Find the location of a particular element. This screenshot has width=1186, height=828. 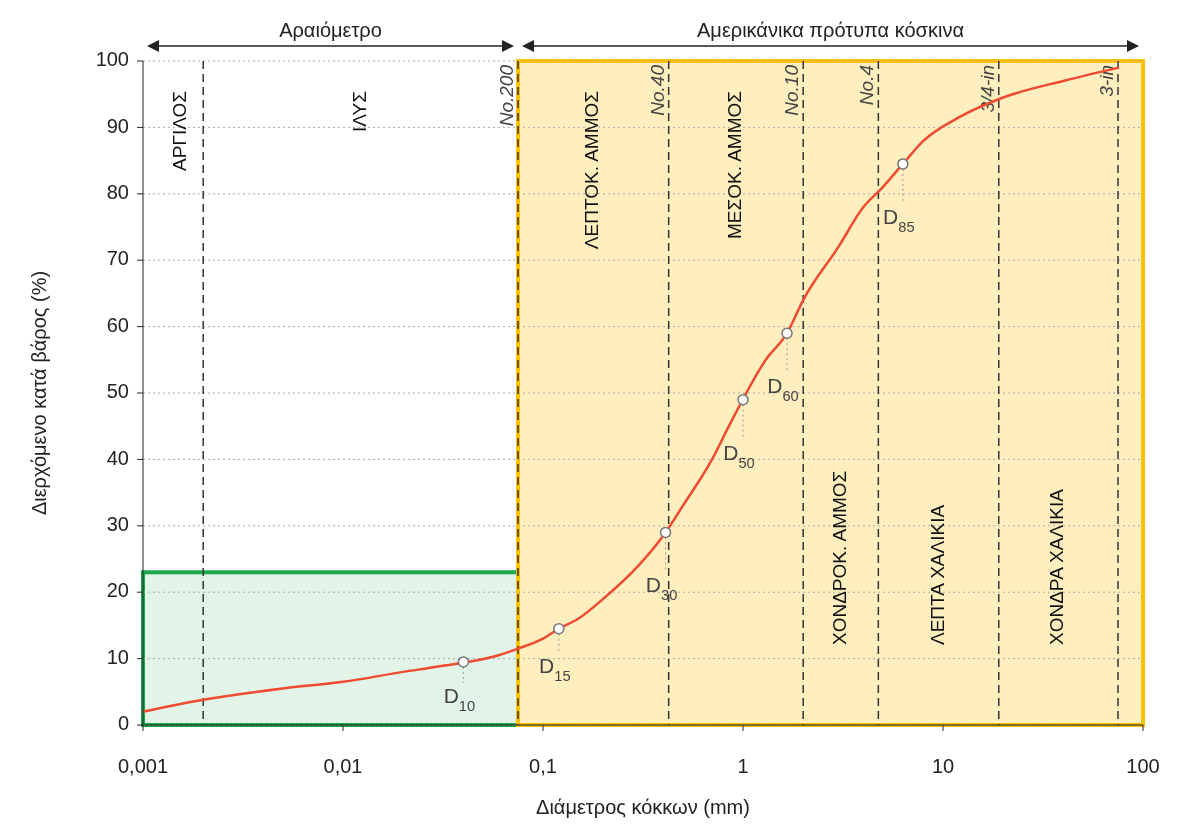

annotation: D$_{30}$ is located at coordinates (661, 588).